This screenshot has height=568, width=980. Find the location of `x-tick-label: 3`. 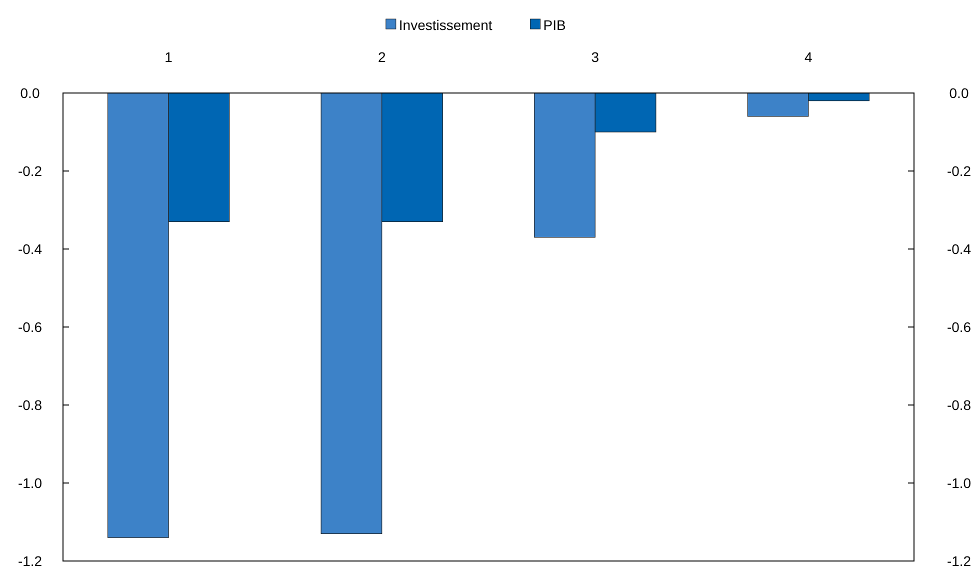

x-tick-label: 3 is located at coordinates (595, 57).